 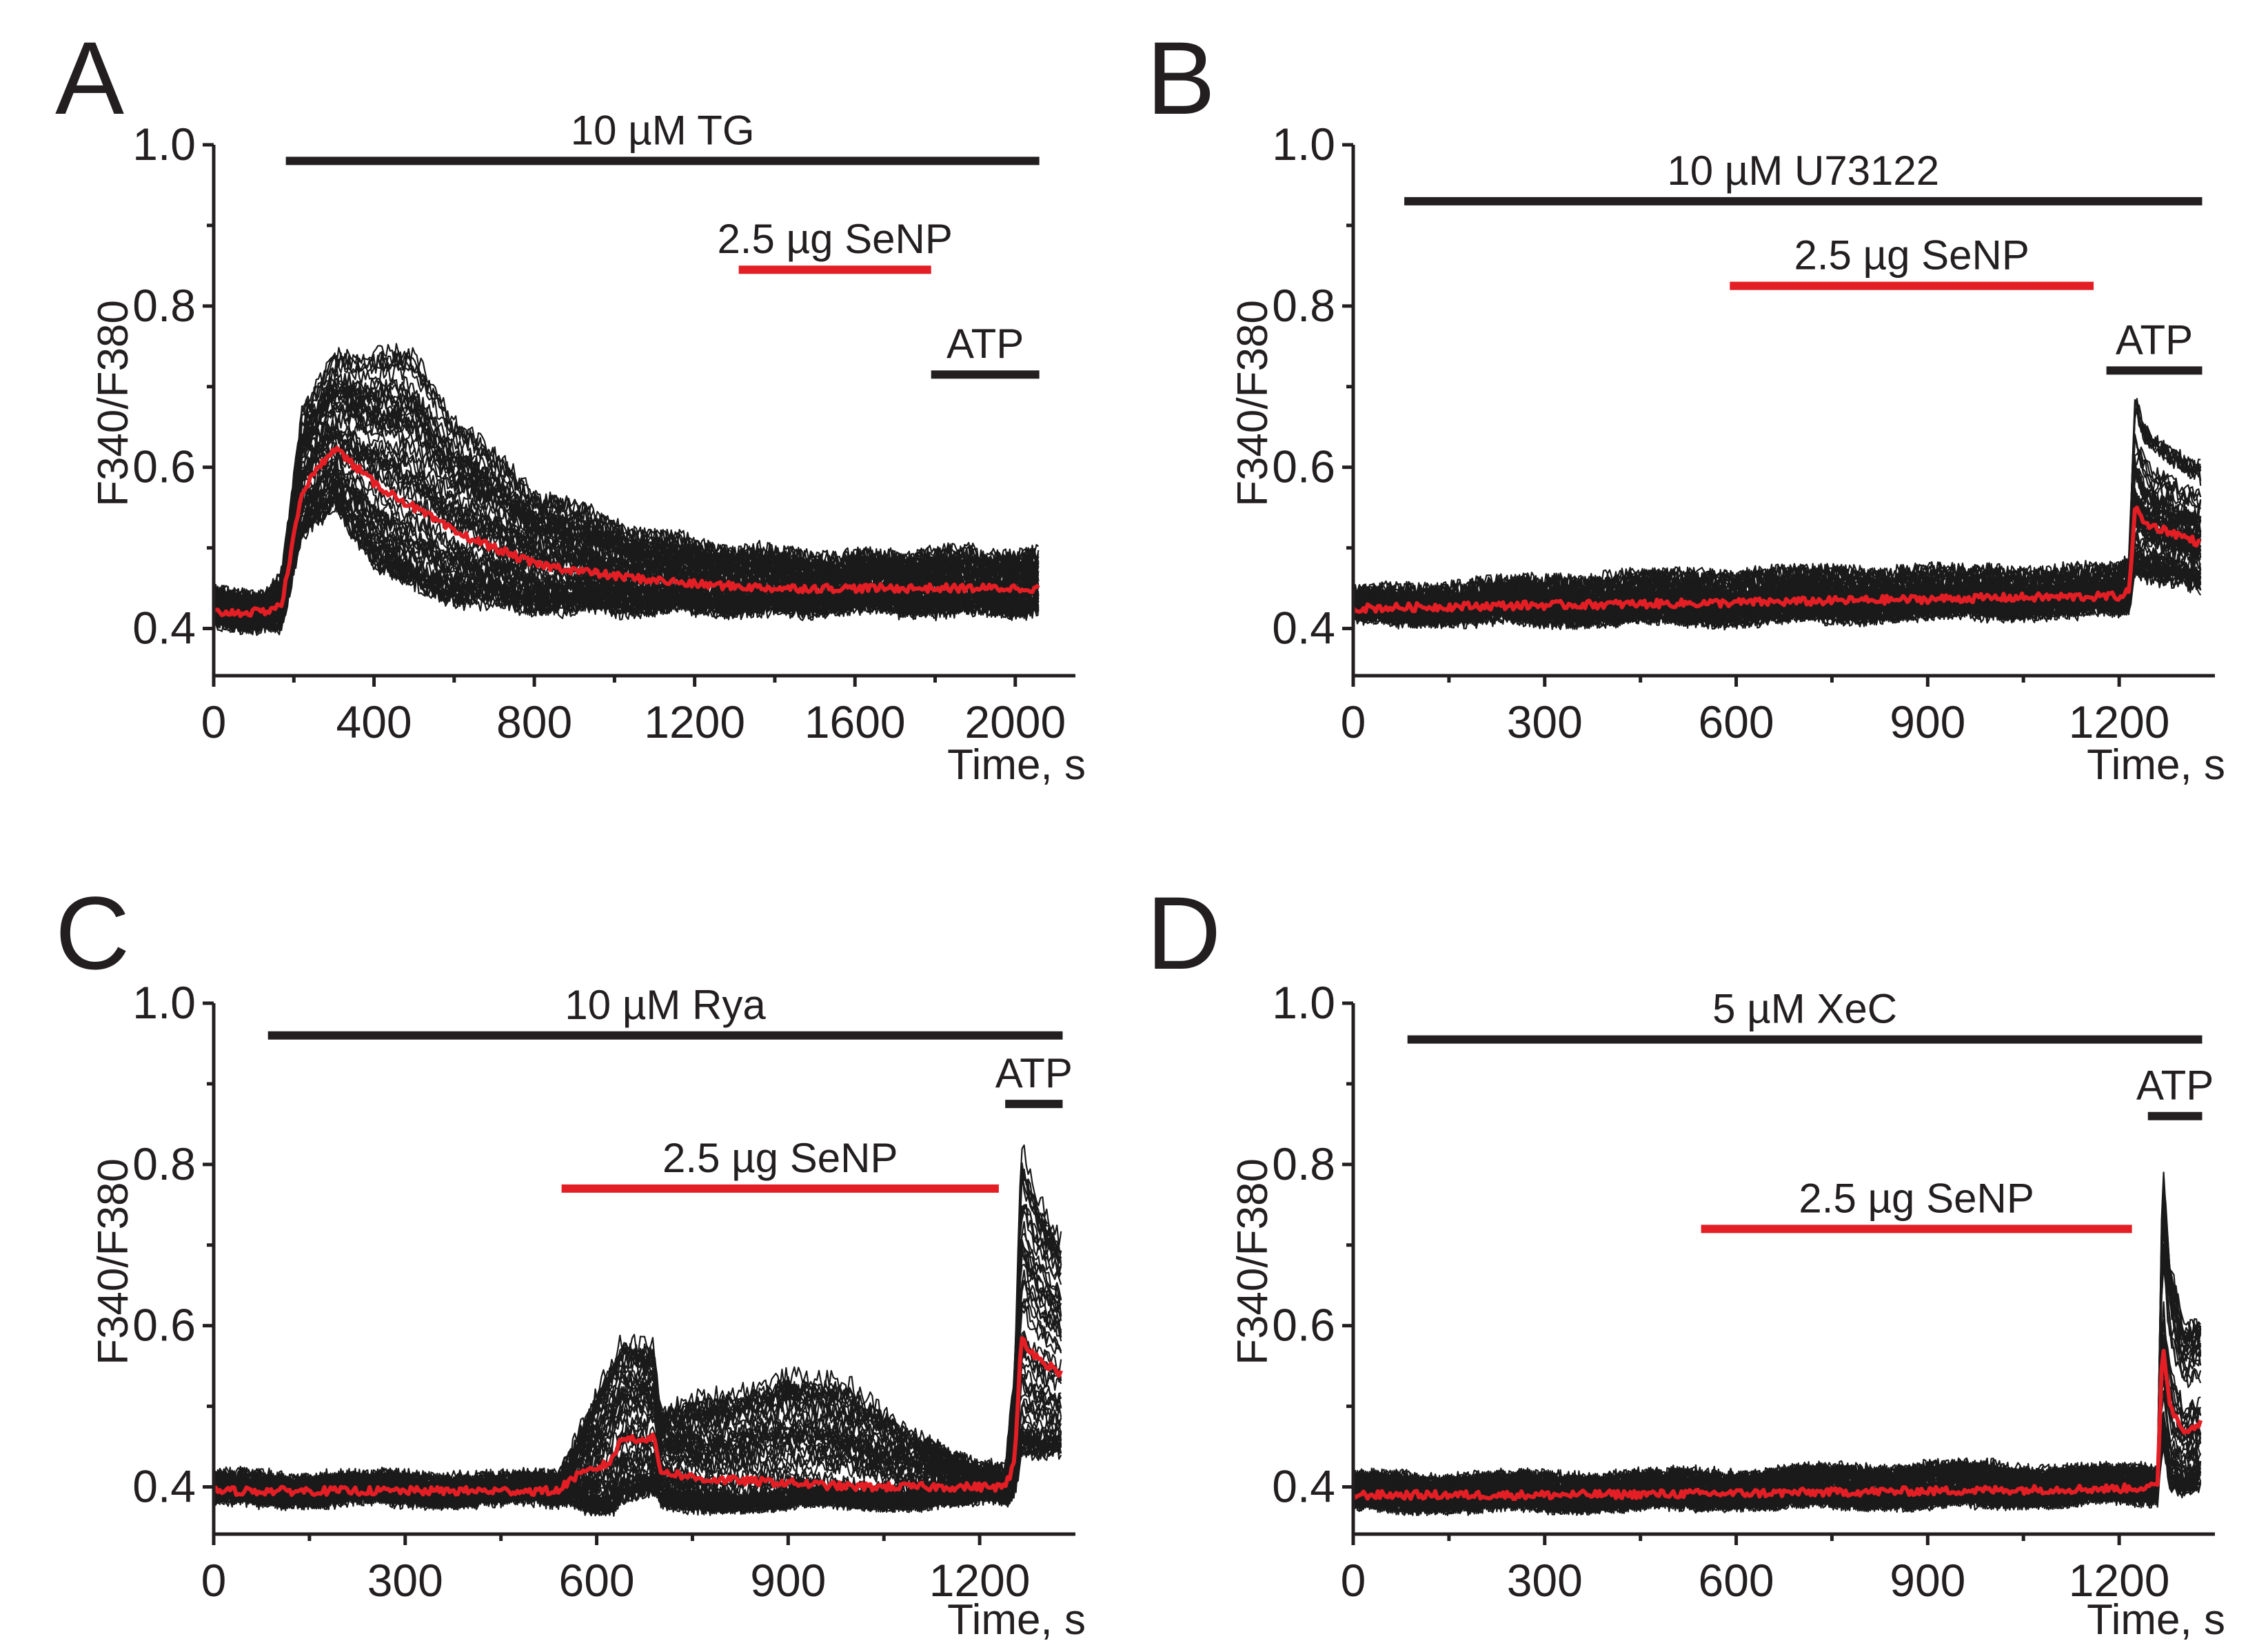 What do you see at coordinates (1804, 1009) in the screenshot?
I see `treatment-label: 5 µM XeC` at bounding box center [1804, 1009].